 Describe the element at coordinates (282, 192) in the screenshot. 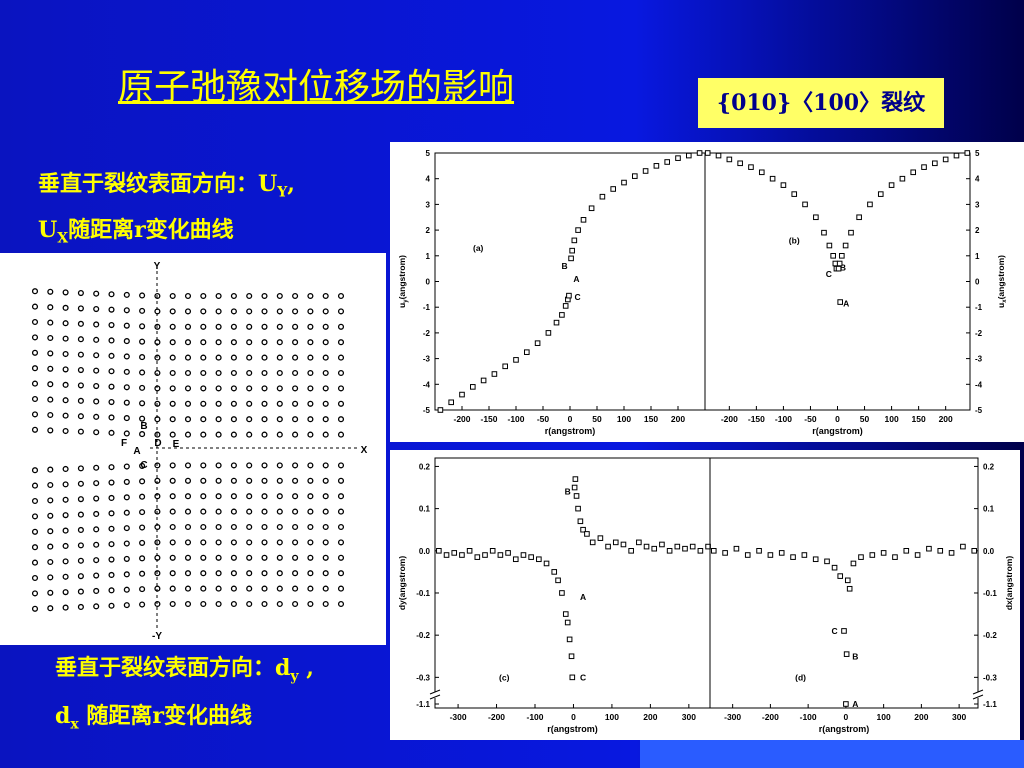

I see `note-sub: Y` at that location.